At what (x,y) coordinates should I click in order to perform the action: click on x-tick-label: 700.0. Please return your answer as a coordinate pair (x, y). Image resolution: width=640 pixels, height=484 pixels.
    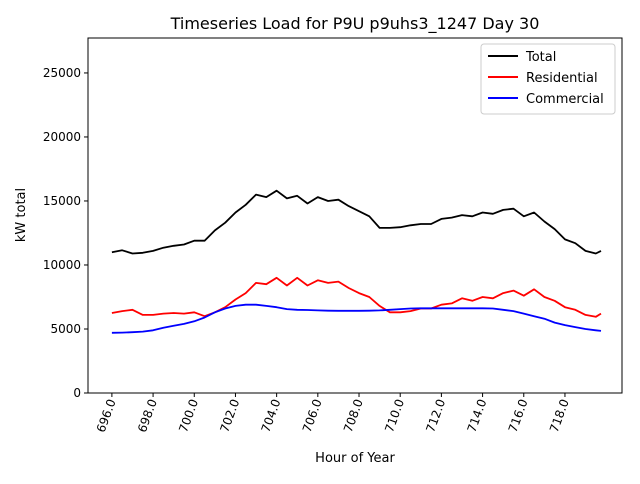
    Looking at the image, I should click on (188, 415).